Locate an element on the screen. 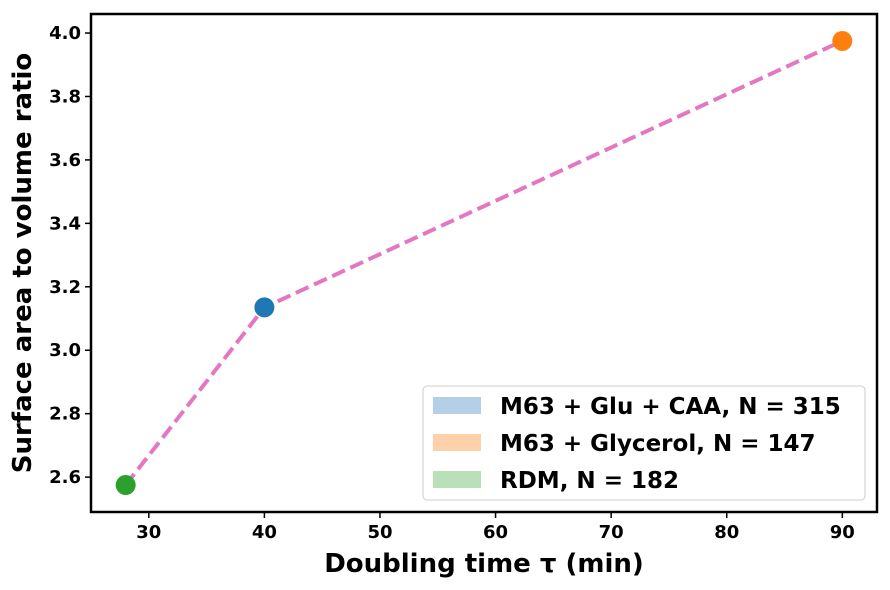 The height and width of the screenshot is (590, 890). x-tick-label: 70 is located at coordinates (611, 532).